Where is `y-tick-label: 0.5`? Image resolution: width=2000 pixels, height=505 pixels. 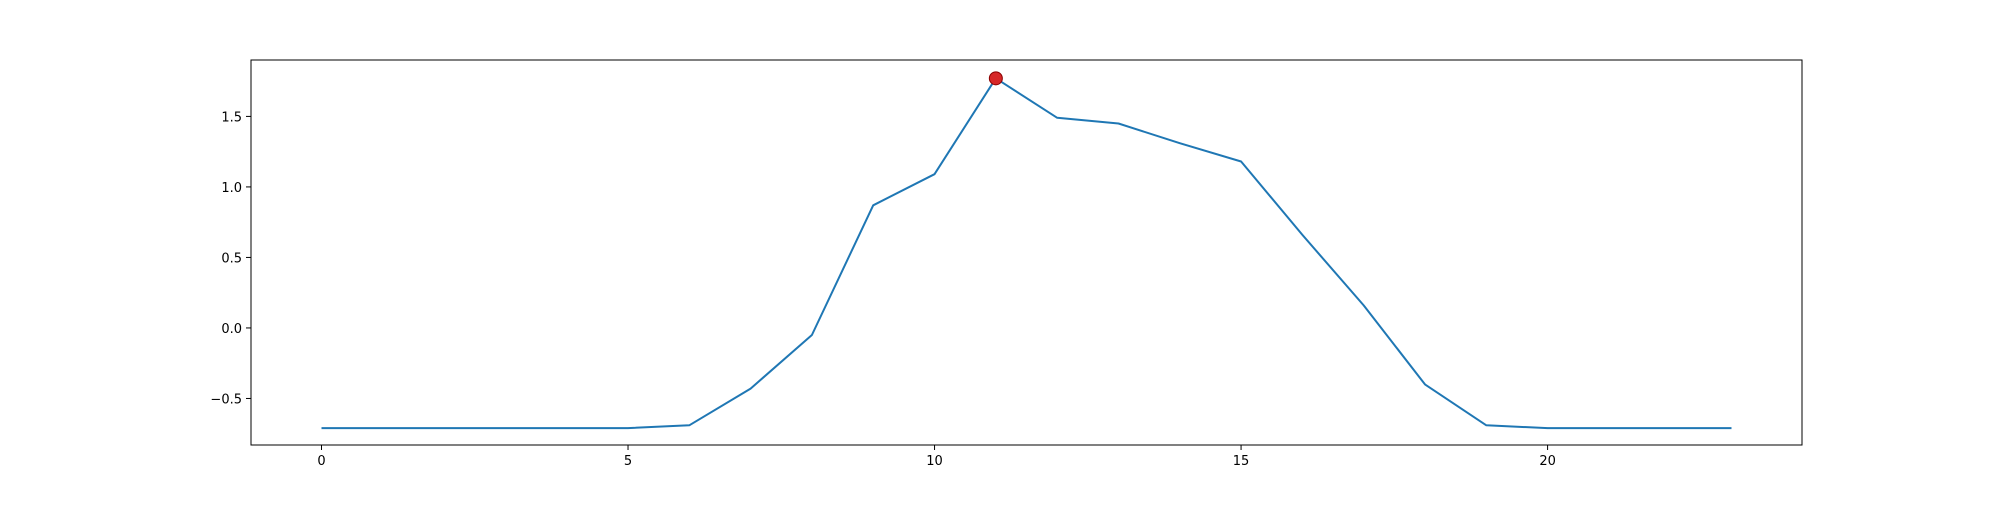
y-tick-label: 0.5 is located at coordinates (231, 258).